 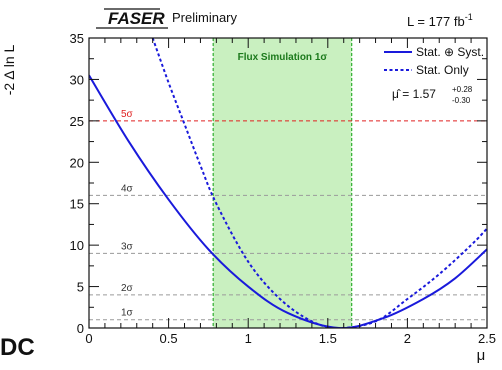 I want to click on legend-label-0: Stat. ⊕ Syst., so click(x=450, y=52).